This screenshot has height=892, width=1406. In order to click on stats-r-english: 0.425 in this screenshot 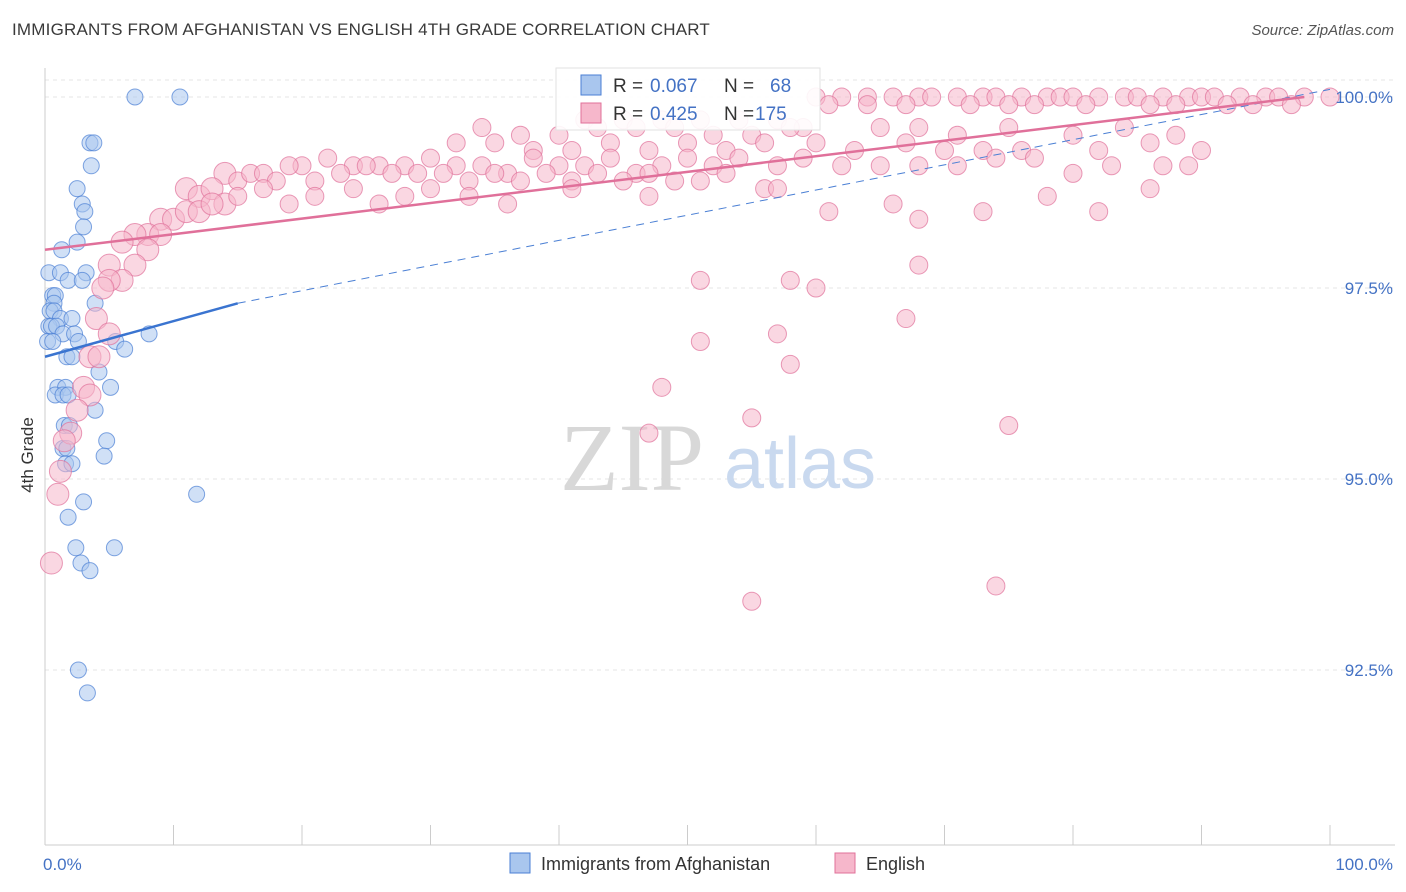, I will do `click(674, 114)`.